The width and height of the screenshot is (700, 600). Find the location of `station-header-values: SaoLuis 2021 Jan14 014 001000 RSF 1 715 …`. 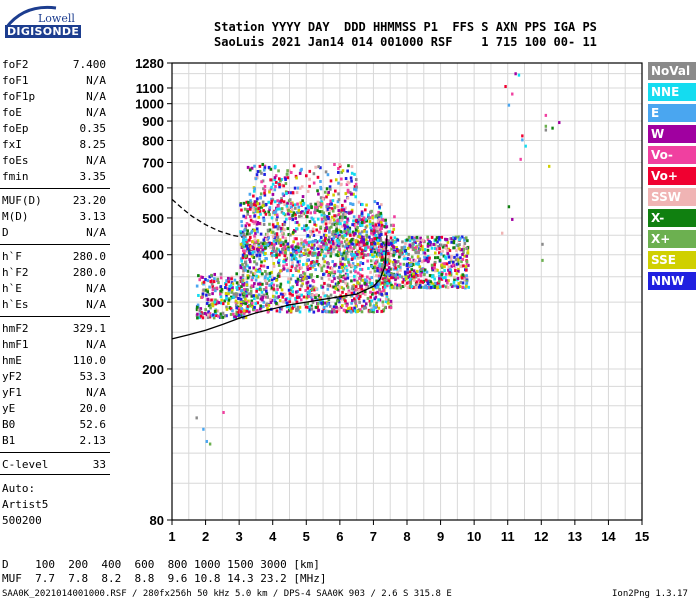

station-header-values: SaoLuis 2021 Jan14 014 001000 RSF 1 715 … is located at coordinates (405, 42).